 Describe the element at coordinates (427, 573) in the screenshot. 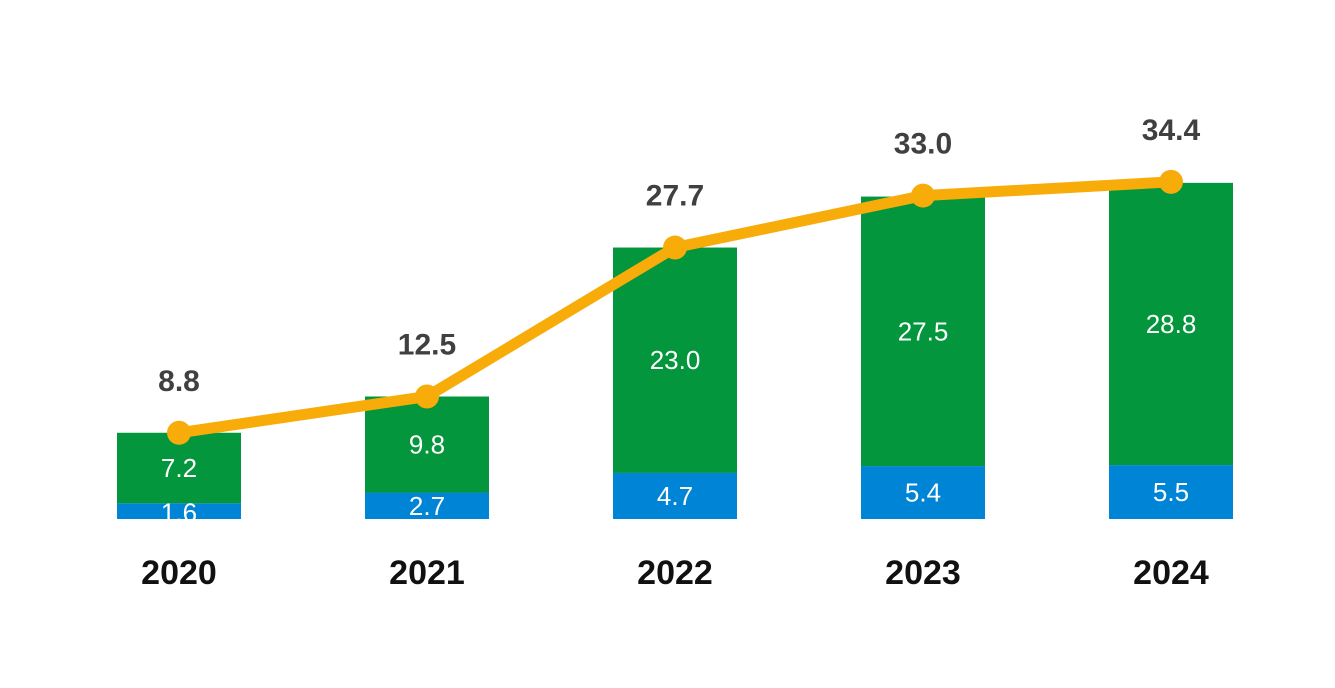

I see `x-tick-label-2021: 2021` at that location.